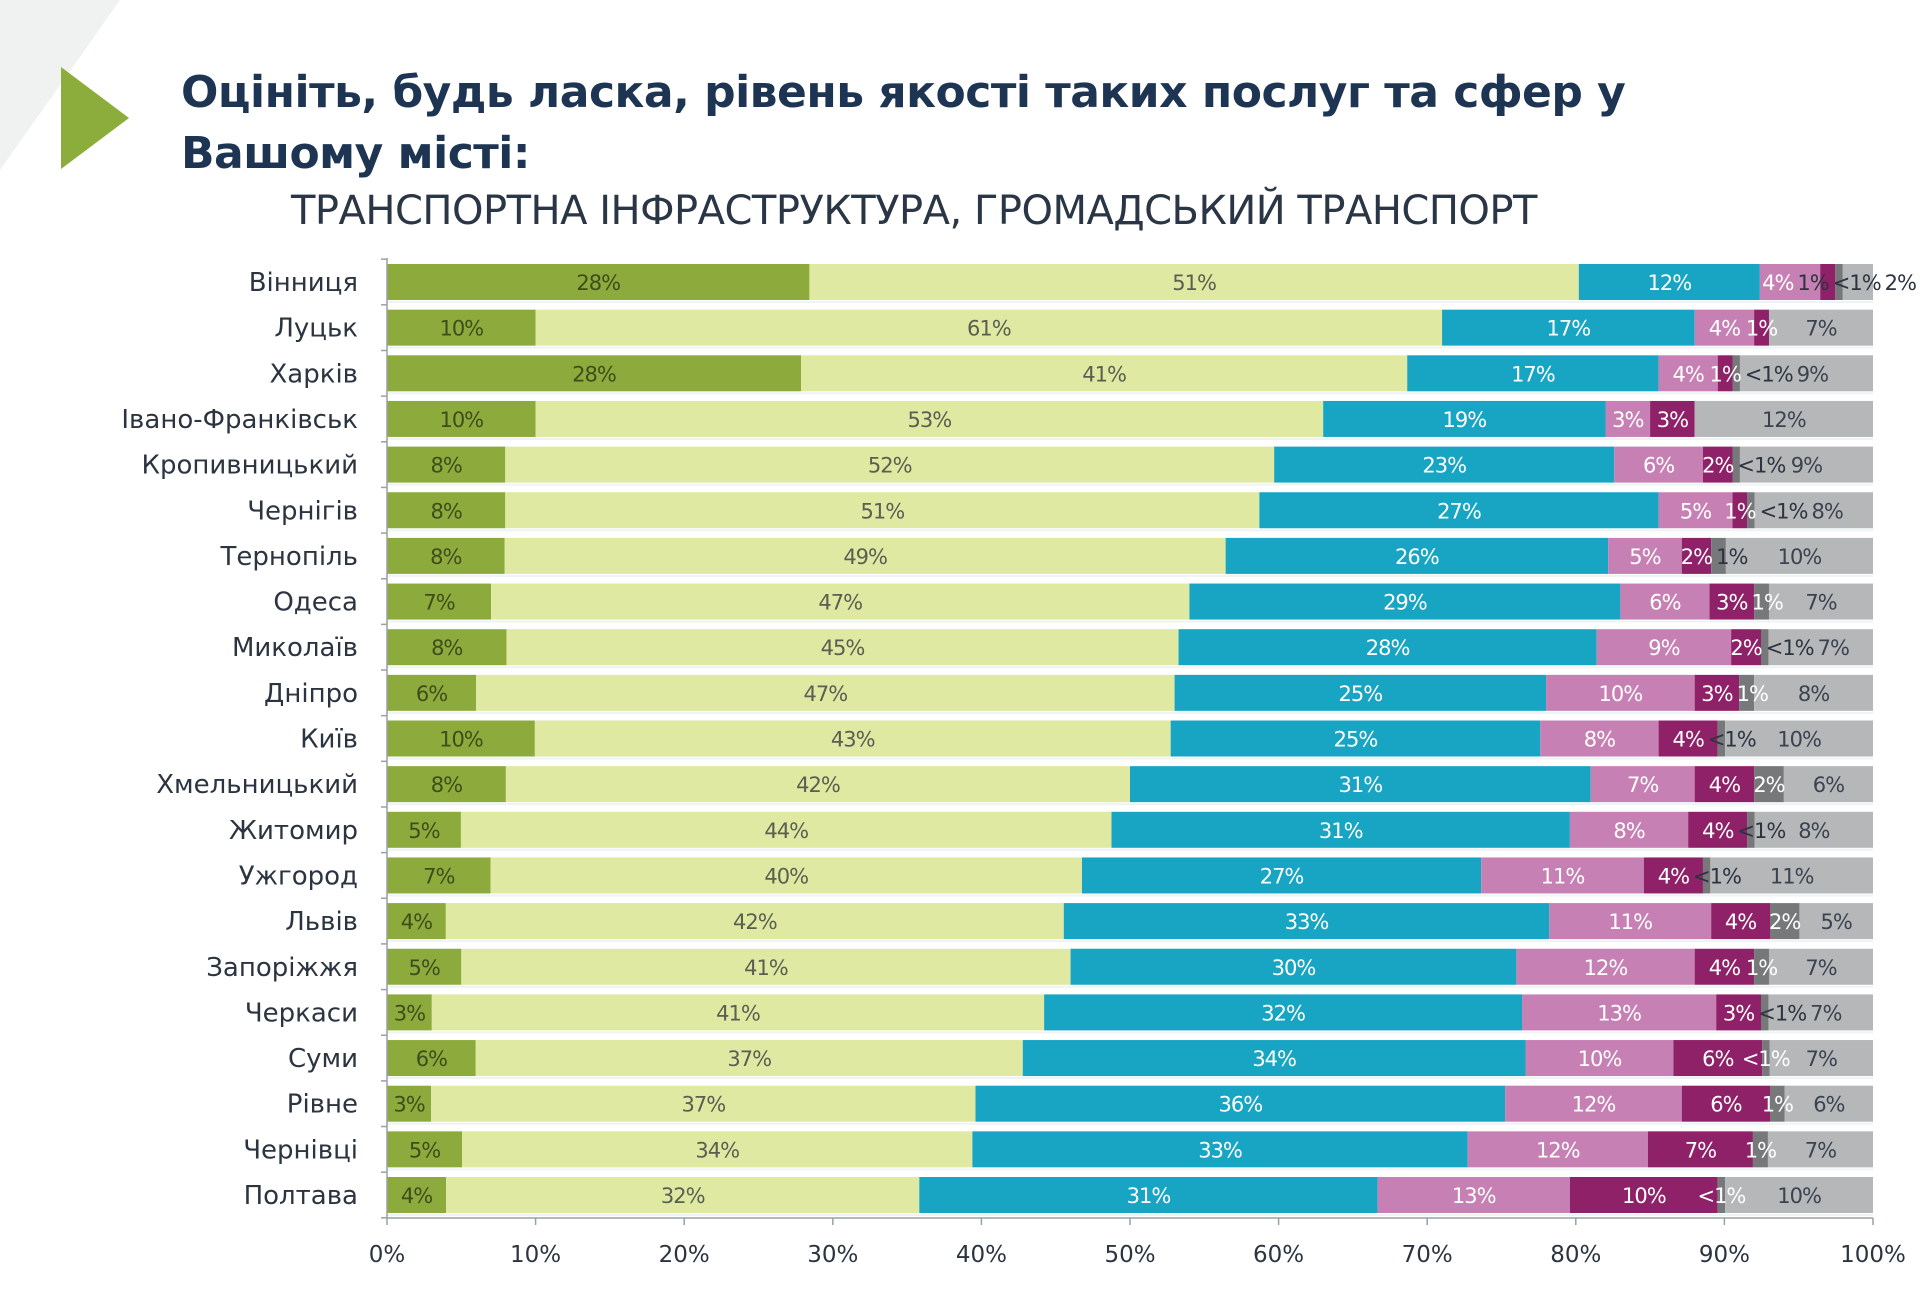 The width and height of the screenshot is (1920, 1308). What do you see at coordinates (1405, 603) in the screenshot?
I see `data-label: 29%` at bounding box center [1405, 603].